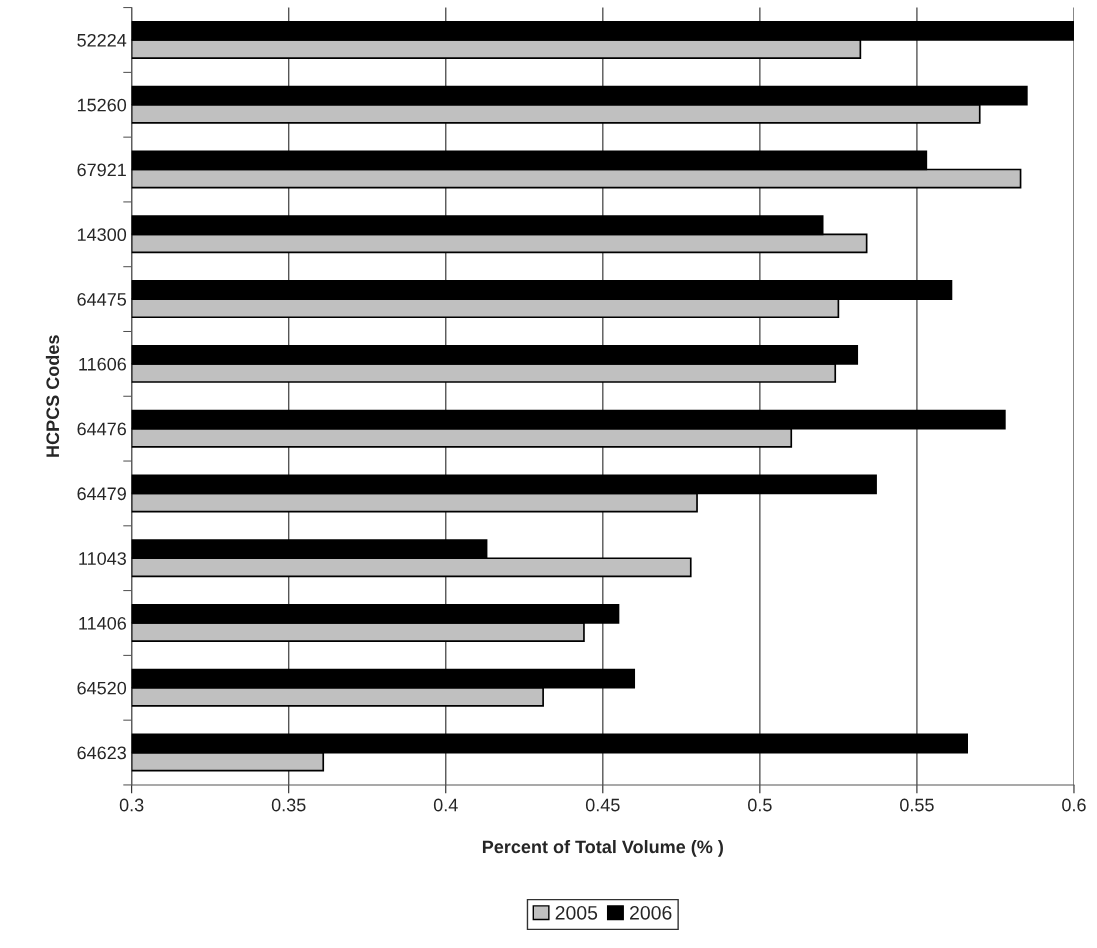  What do you see at coordinates (101, 494) in the screenshot?
I see `y-tick-label: 64479` at bounding box center [101, 494].